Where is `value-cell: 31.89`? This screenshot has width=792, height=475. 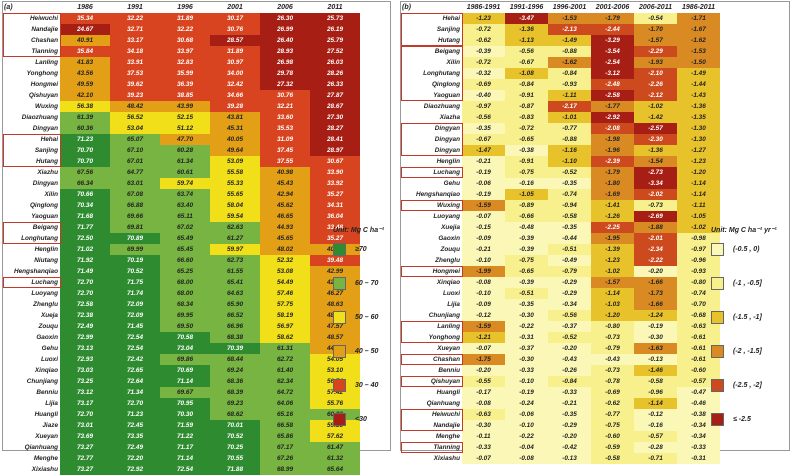 value-cell: 31.89 is located at coordinates (185, 18).